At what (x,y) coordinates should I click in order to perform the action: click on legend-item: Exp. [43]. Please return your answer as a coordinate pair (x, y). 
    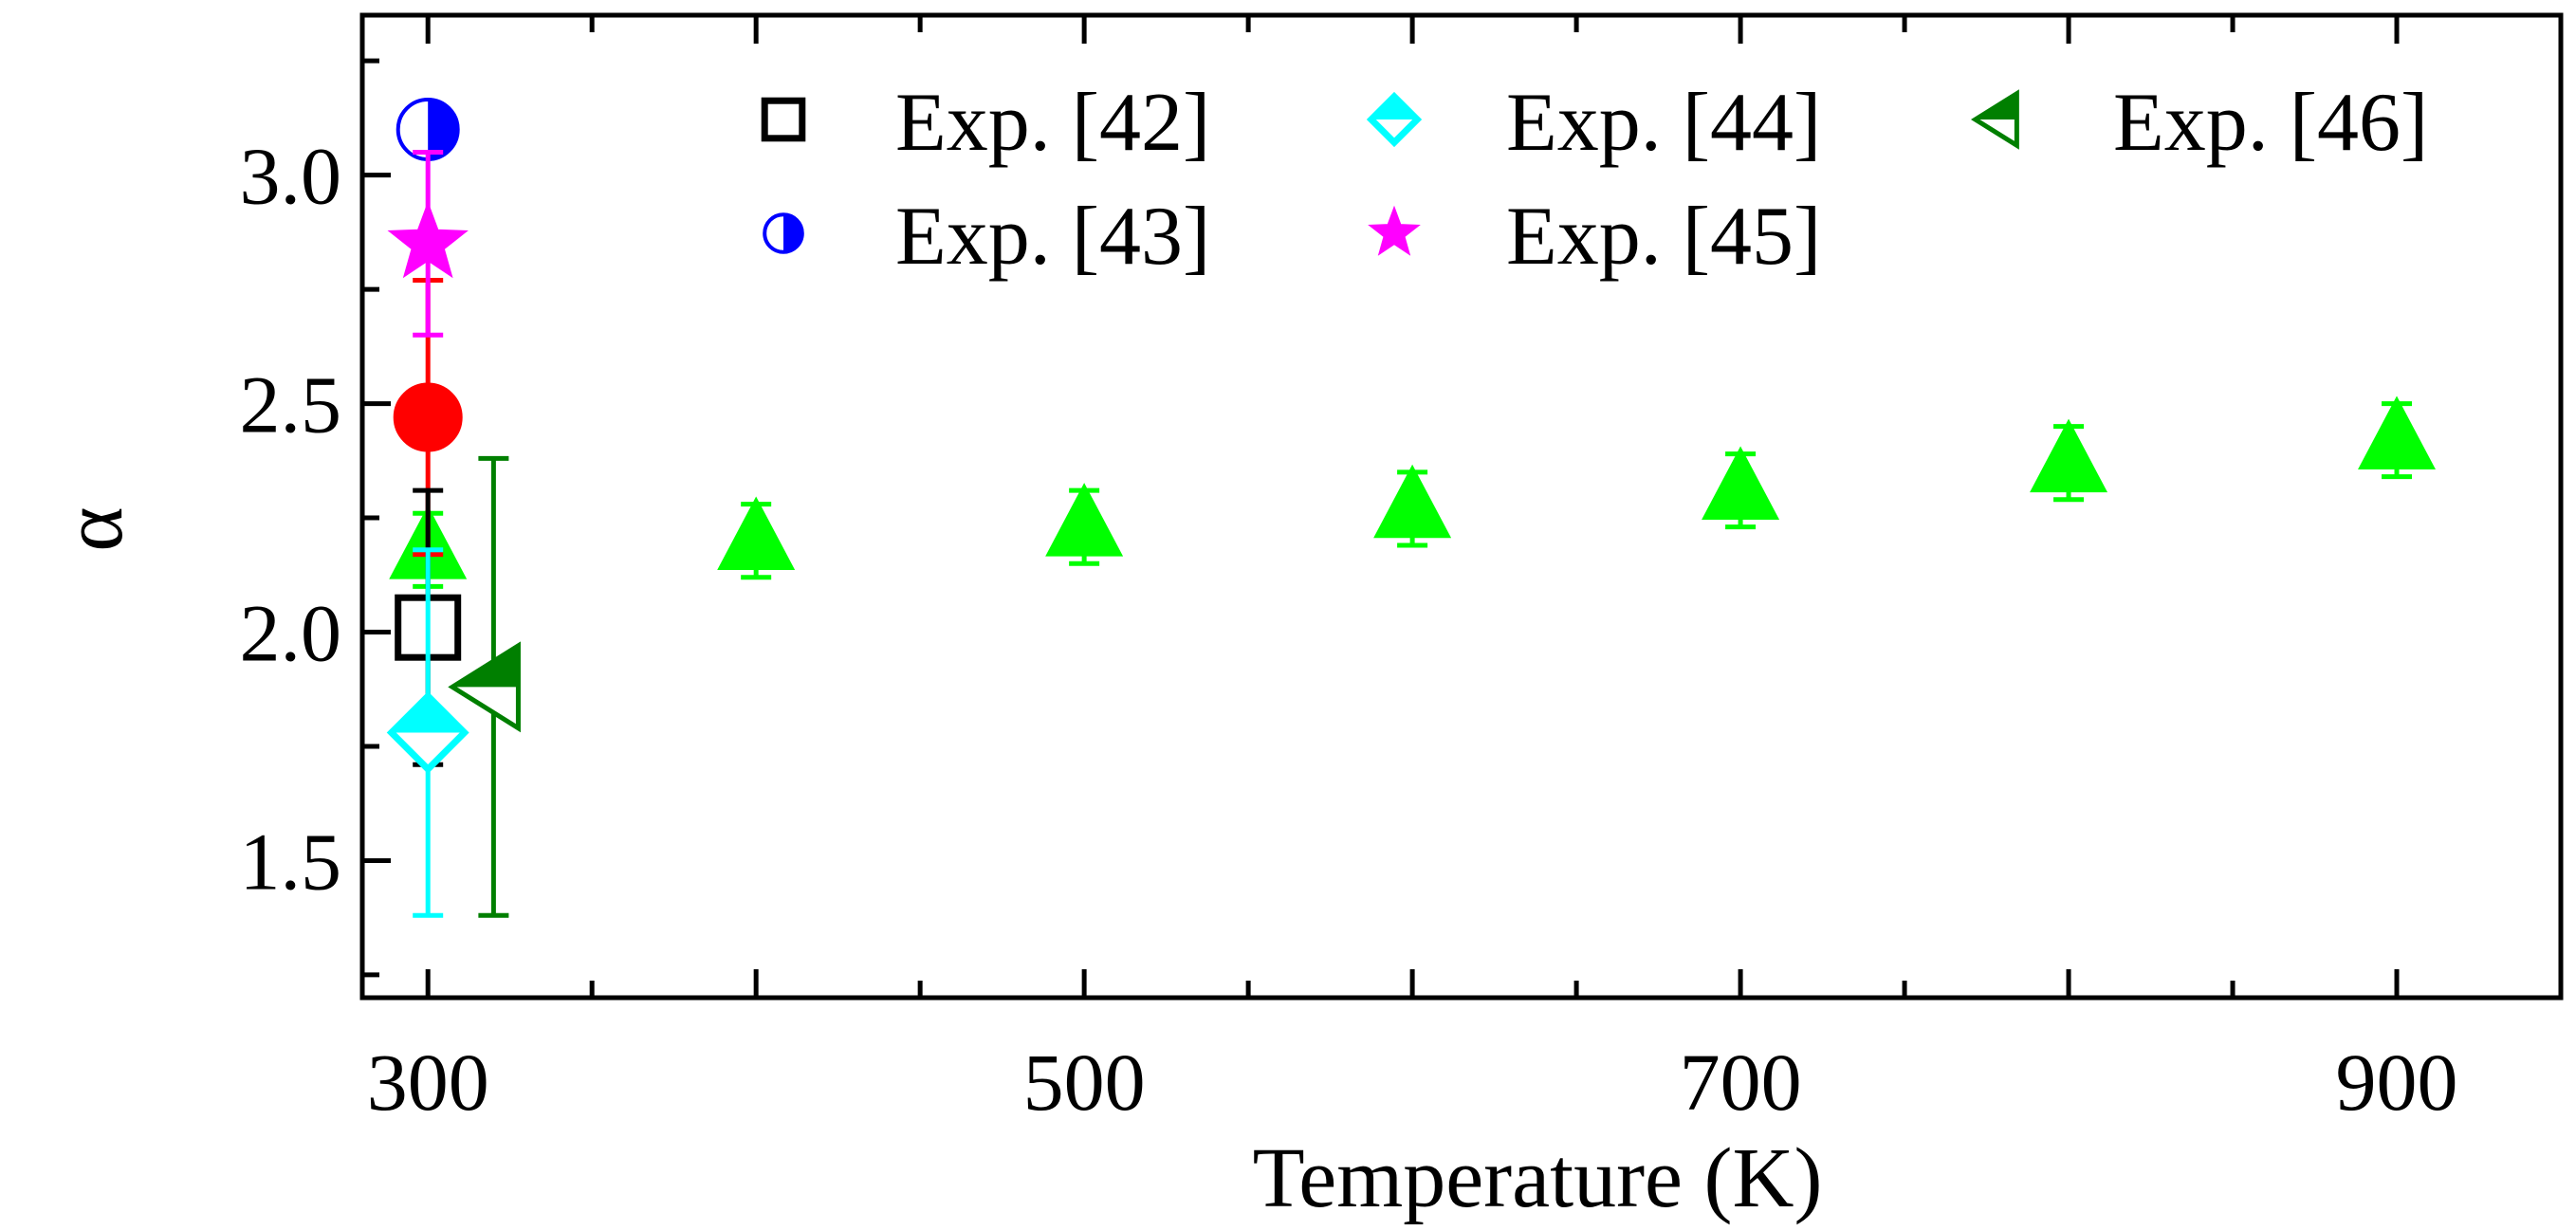
    Looking at the image, I should click on (987, 237).